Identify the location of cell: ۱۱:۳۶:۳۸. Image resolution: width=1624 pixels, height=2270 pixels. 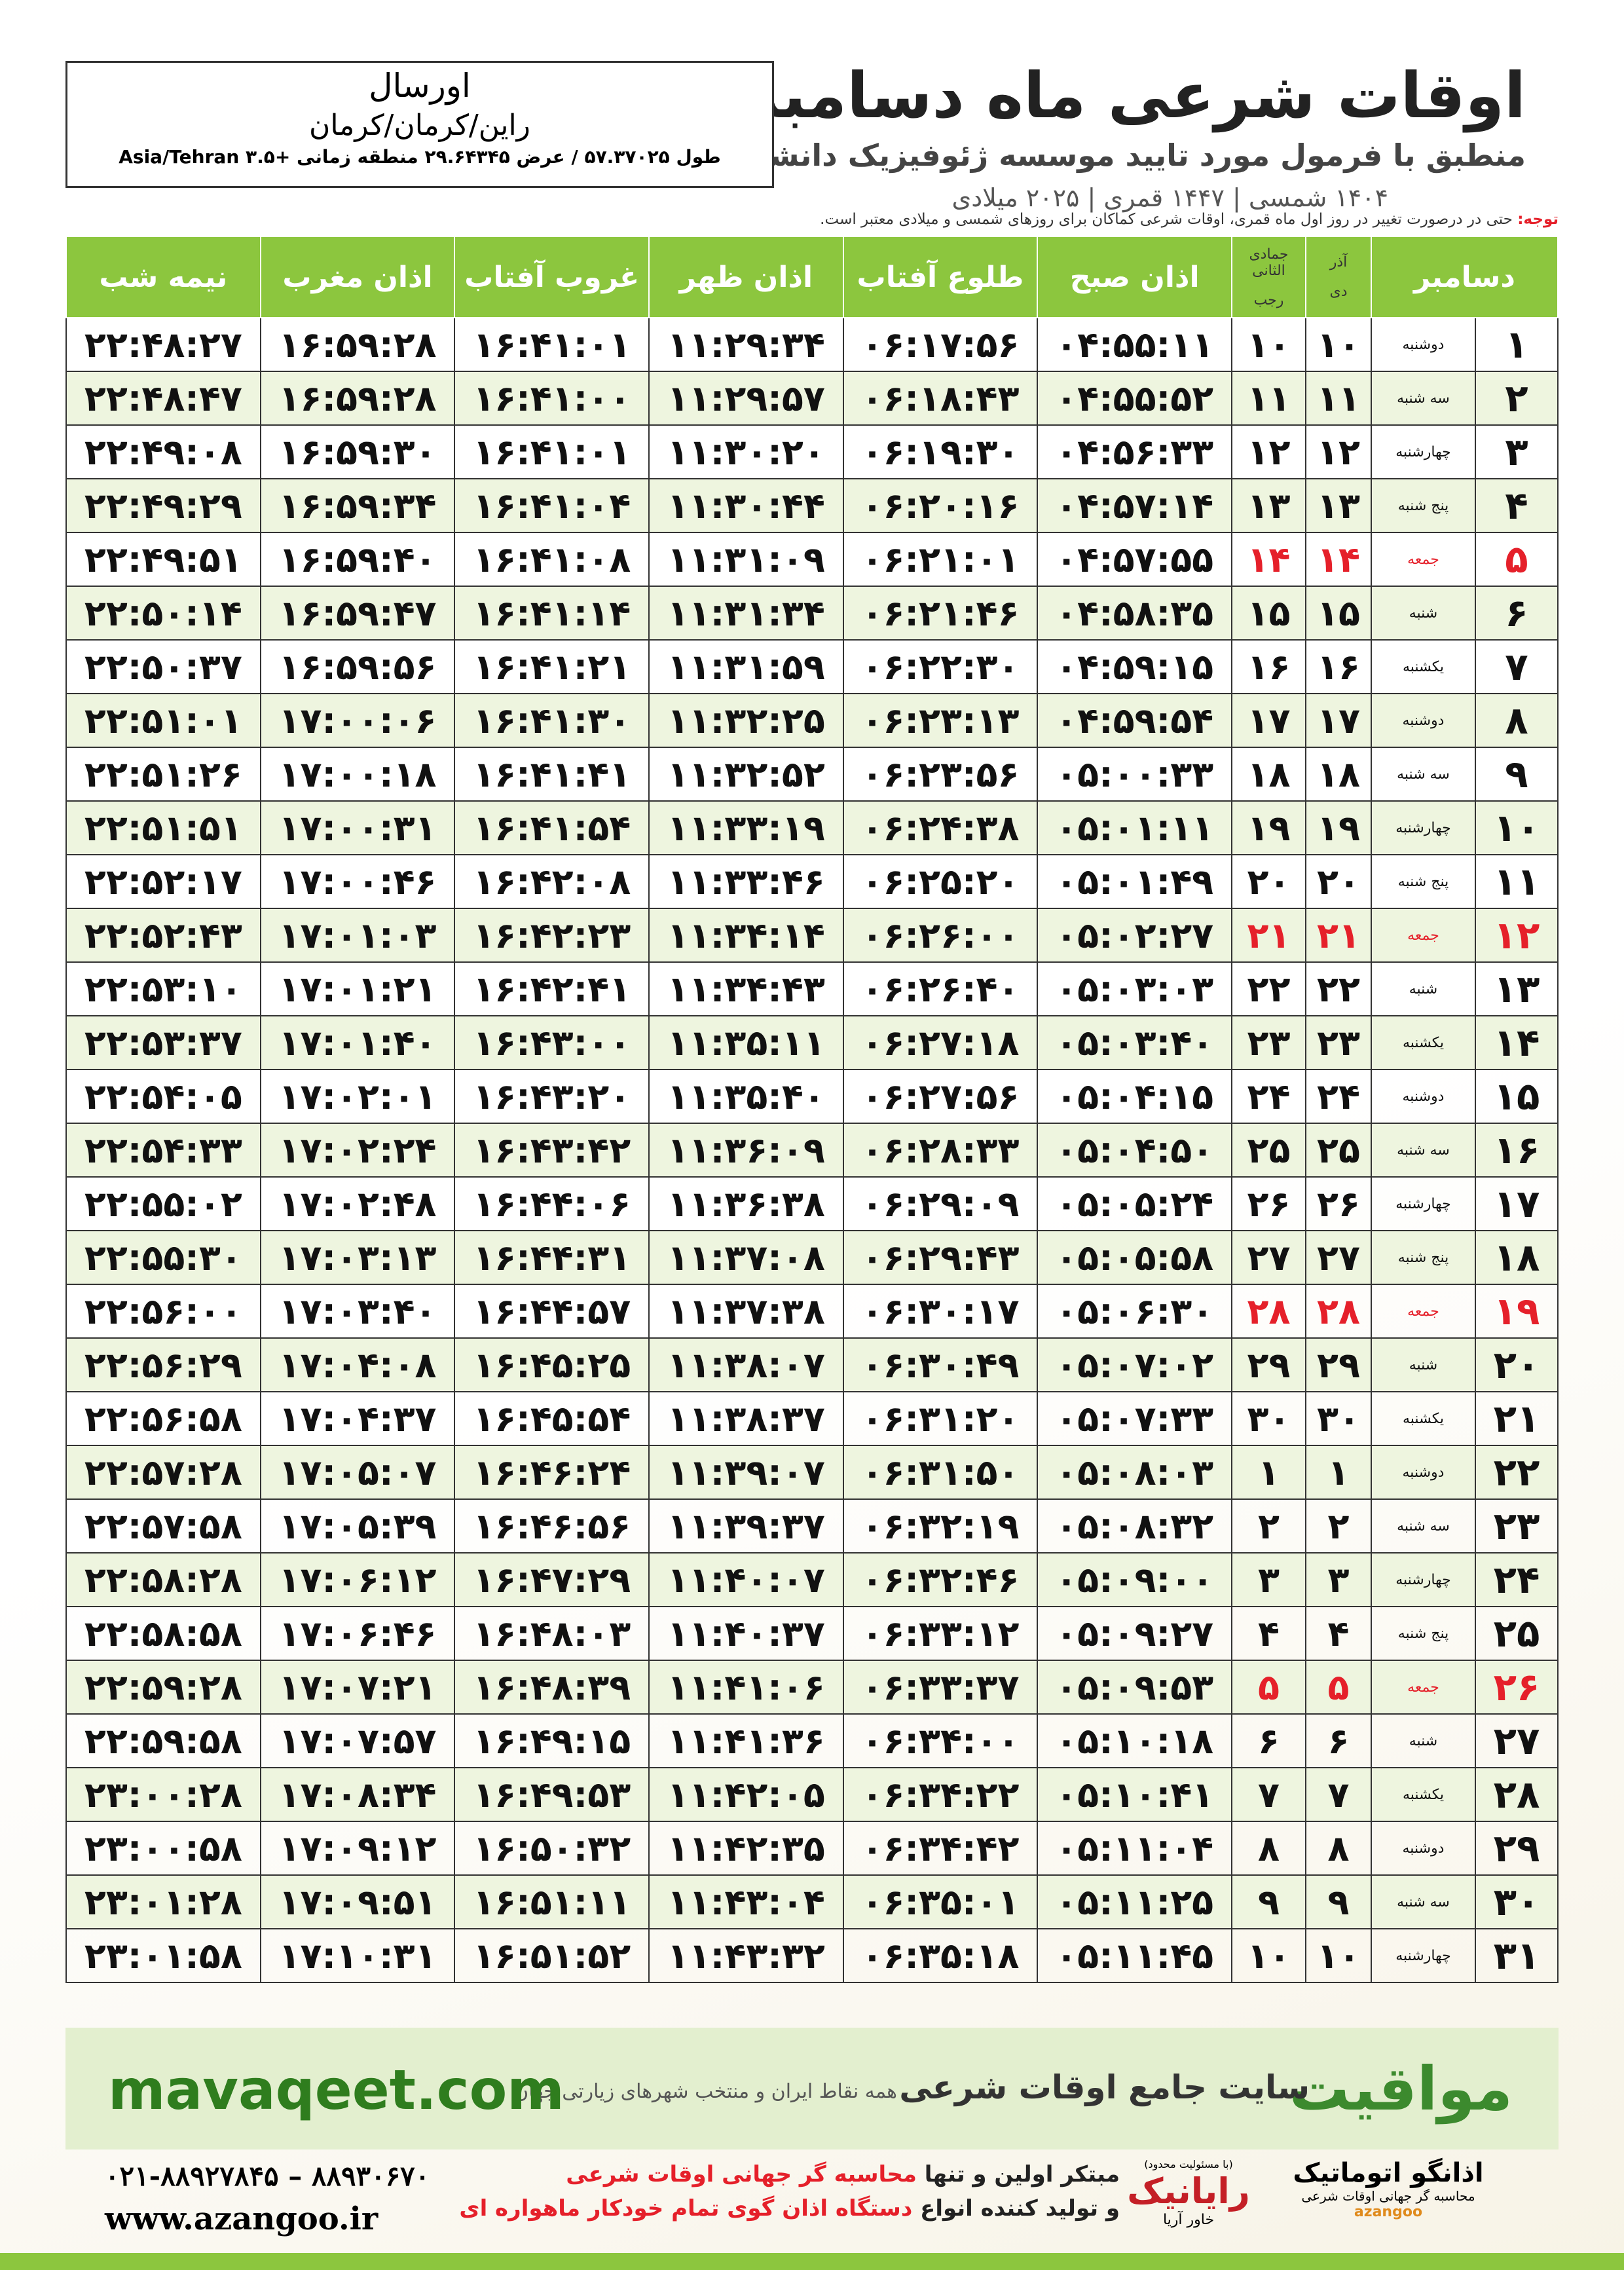
(746, 1203).